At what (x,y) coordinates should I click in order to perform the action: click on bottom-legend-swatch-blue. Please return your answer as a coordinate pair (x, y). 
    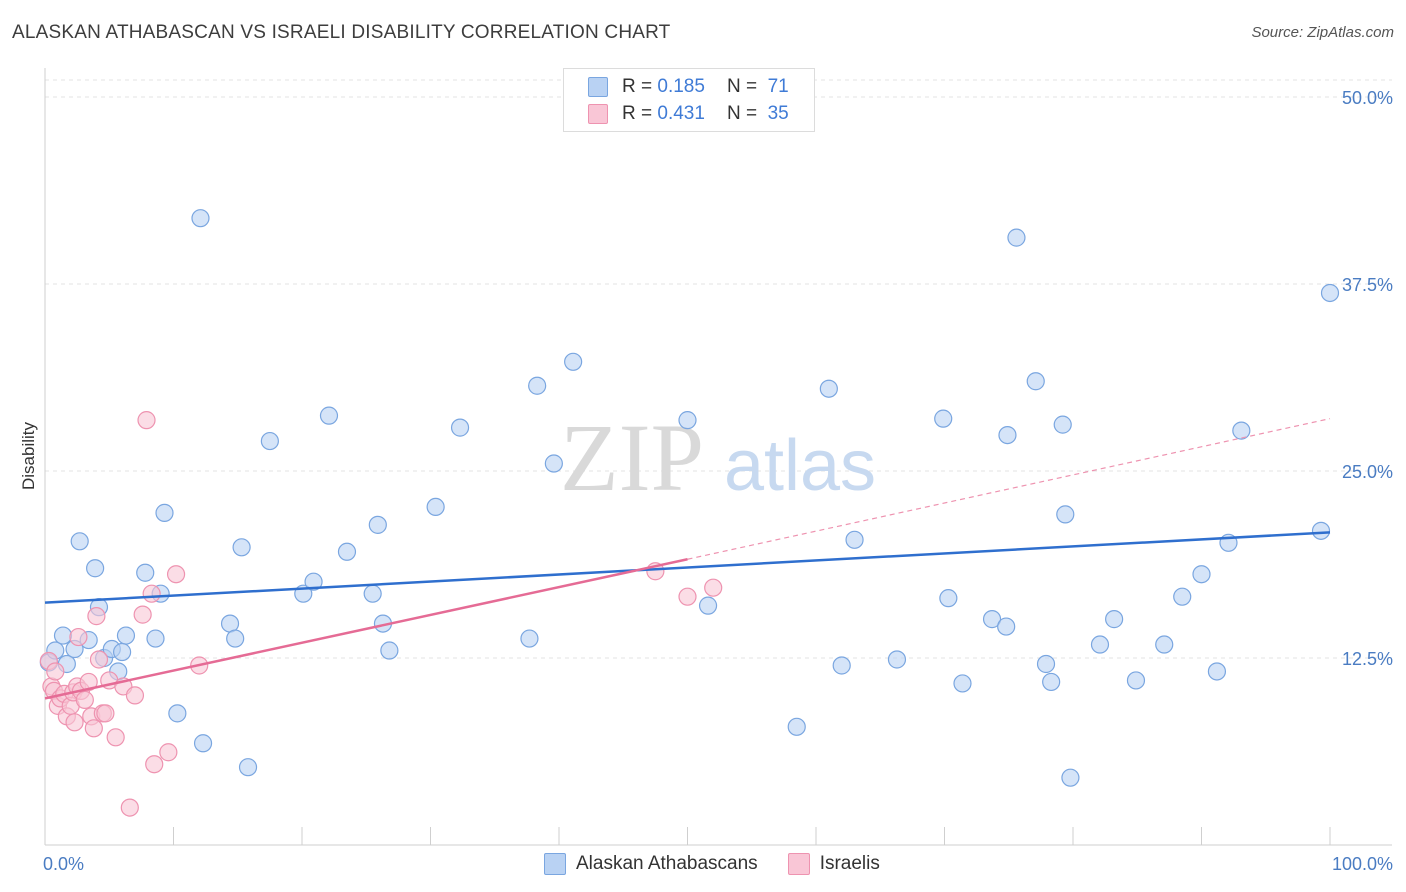
    Looking at the image, I should click on (555, 864).